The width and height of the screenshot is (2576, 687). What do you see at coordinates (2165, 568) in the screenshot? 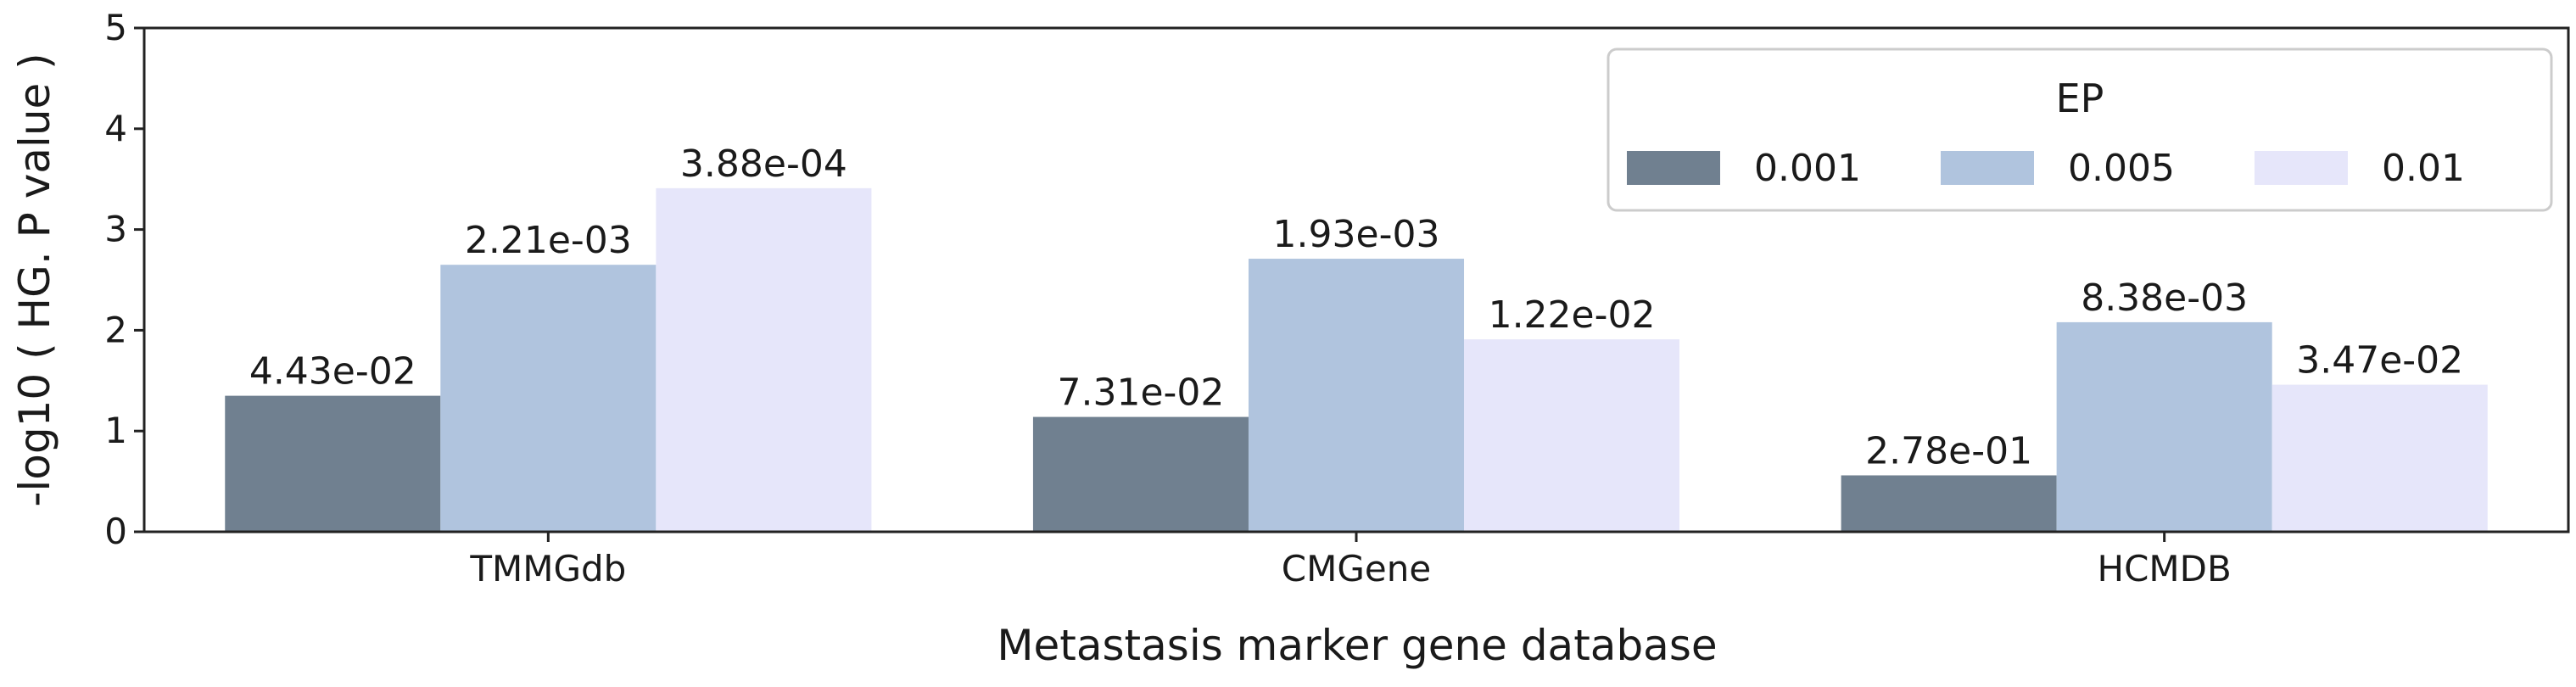
I see `x-tick-label: HCMDB` at bounding box center [2165, 568].